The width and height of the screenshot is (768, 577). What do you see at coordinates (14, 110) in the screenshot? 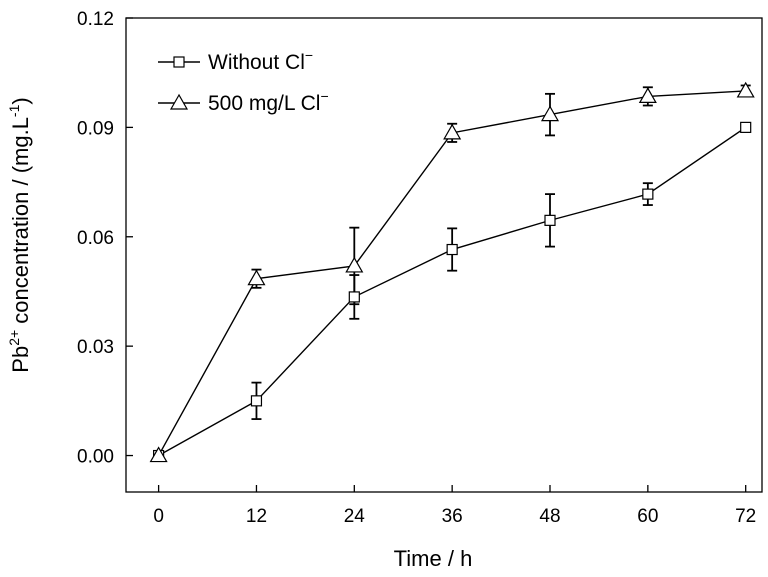
I see `y-axis-title-superscript2: -1` at bounding box center [14, 110].